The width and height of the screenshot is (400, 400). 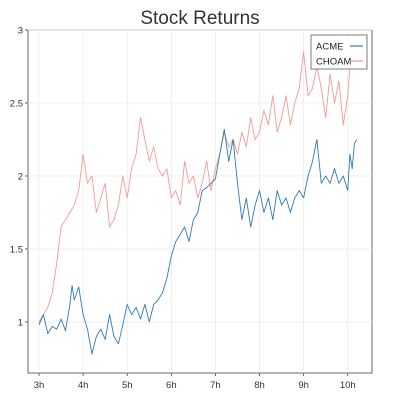 I want to click on legend: ACME CHOAM, so click(x=339, y=52).